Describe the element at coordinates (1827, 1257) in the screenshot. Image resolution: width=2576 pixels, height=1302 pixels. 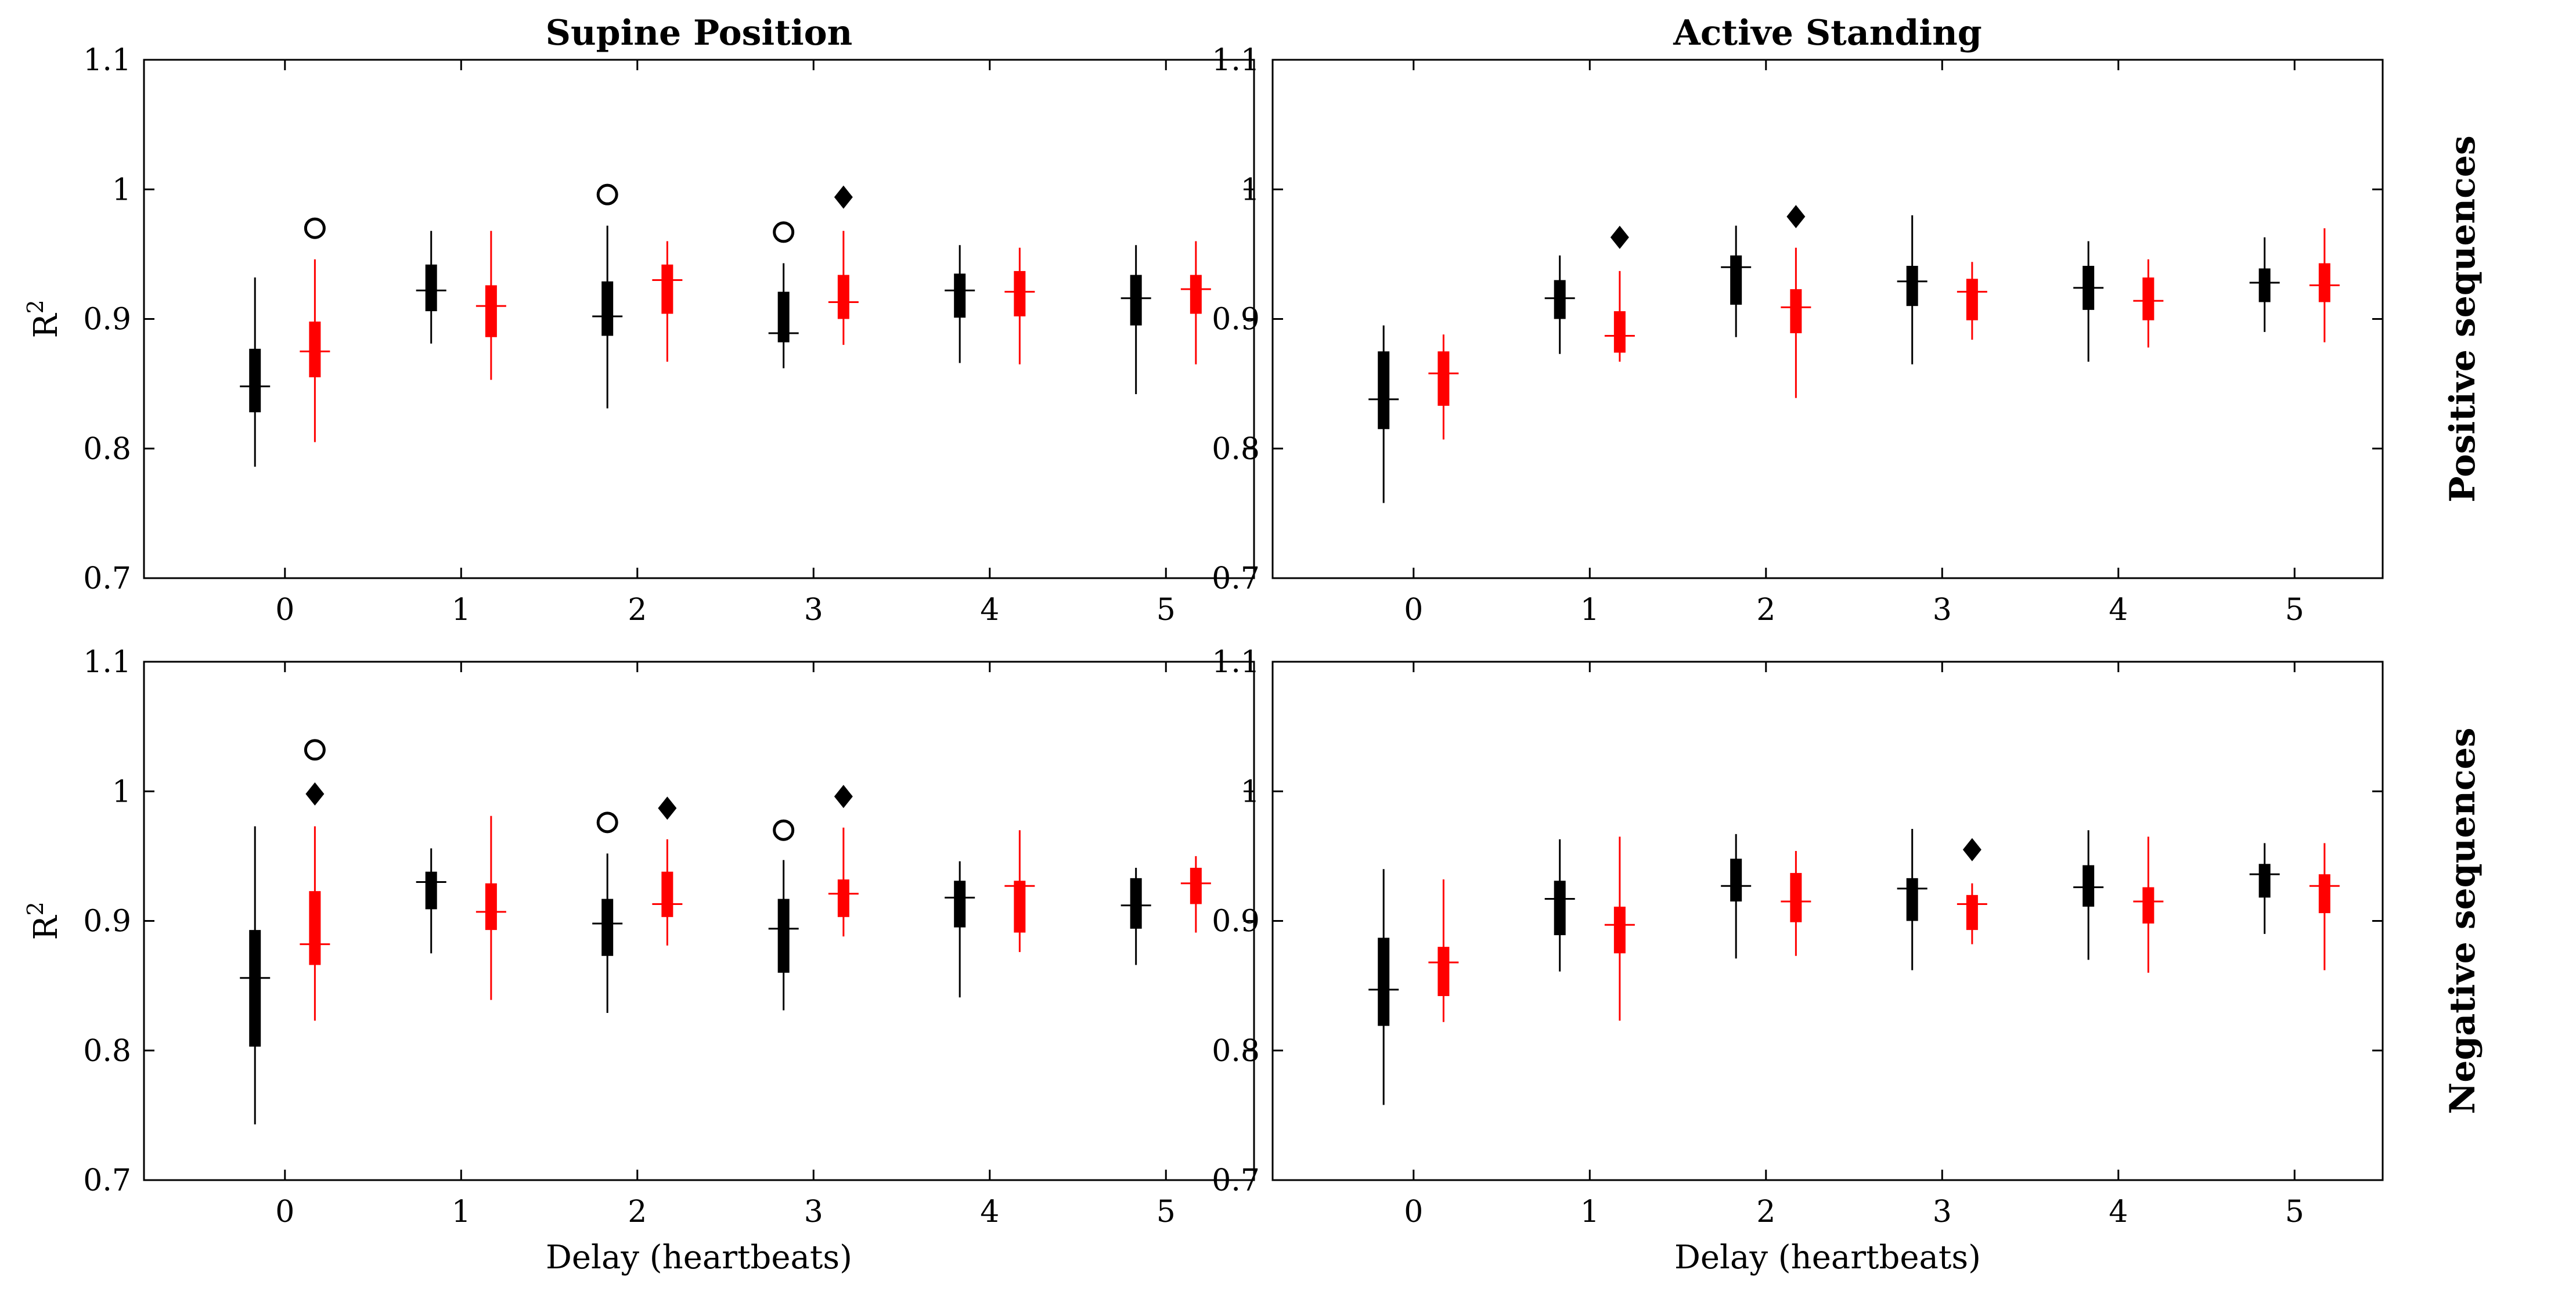
I see `x-axis-label: Delay (heartbeats)` at that location.